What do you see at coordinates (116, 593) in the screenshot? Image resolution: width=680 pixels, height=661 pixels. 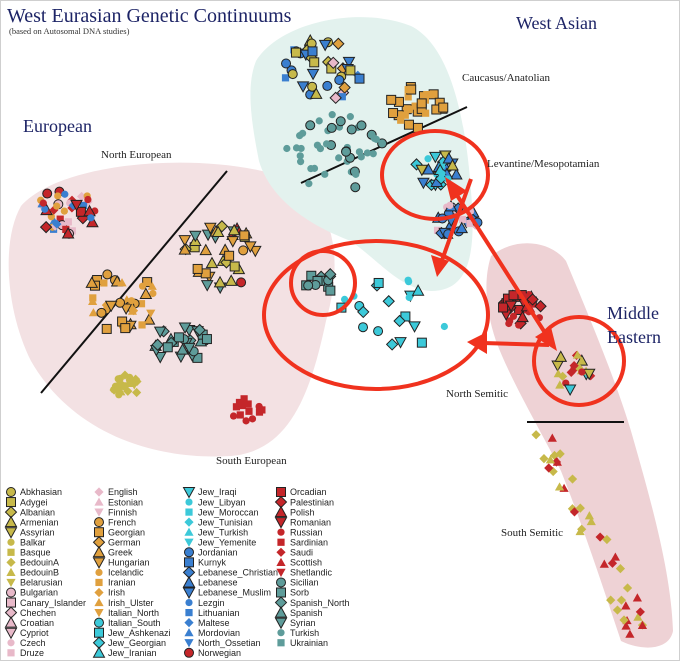 I see `legend-label: Irish` at bounding box center [116, 593].